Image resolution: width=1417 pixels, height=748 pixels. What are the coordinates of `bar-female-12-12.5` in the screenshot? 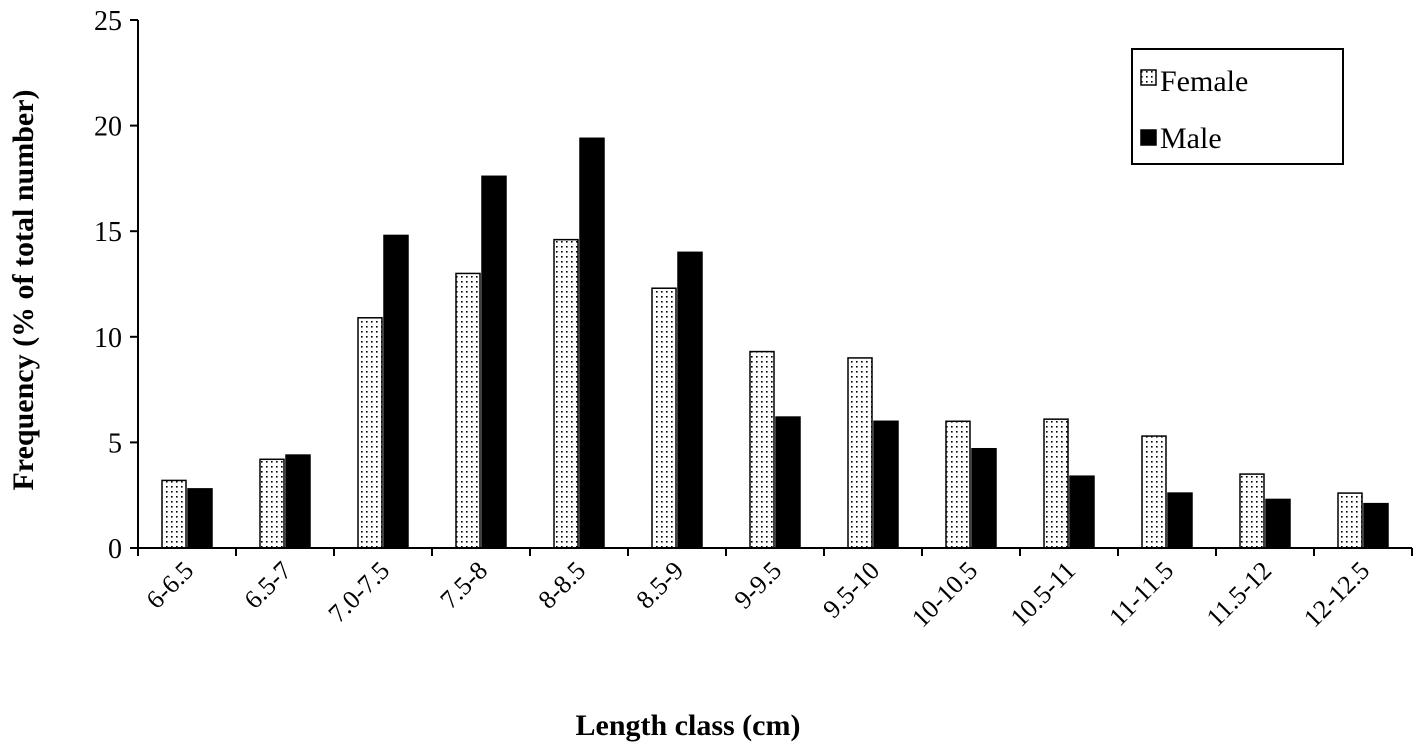 It's located at (1350, 520).